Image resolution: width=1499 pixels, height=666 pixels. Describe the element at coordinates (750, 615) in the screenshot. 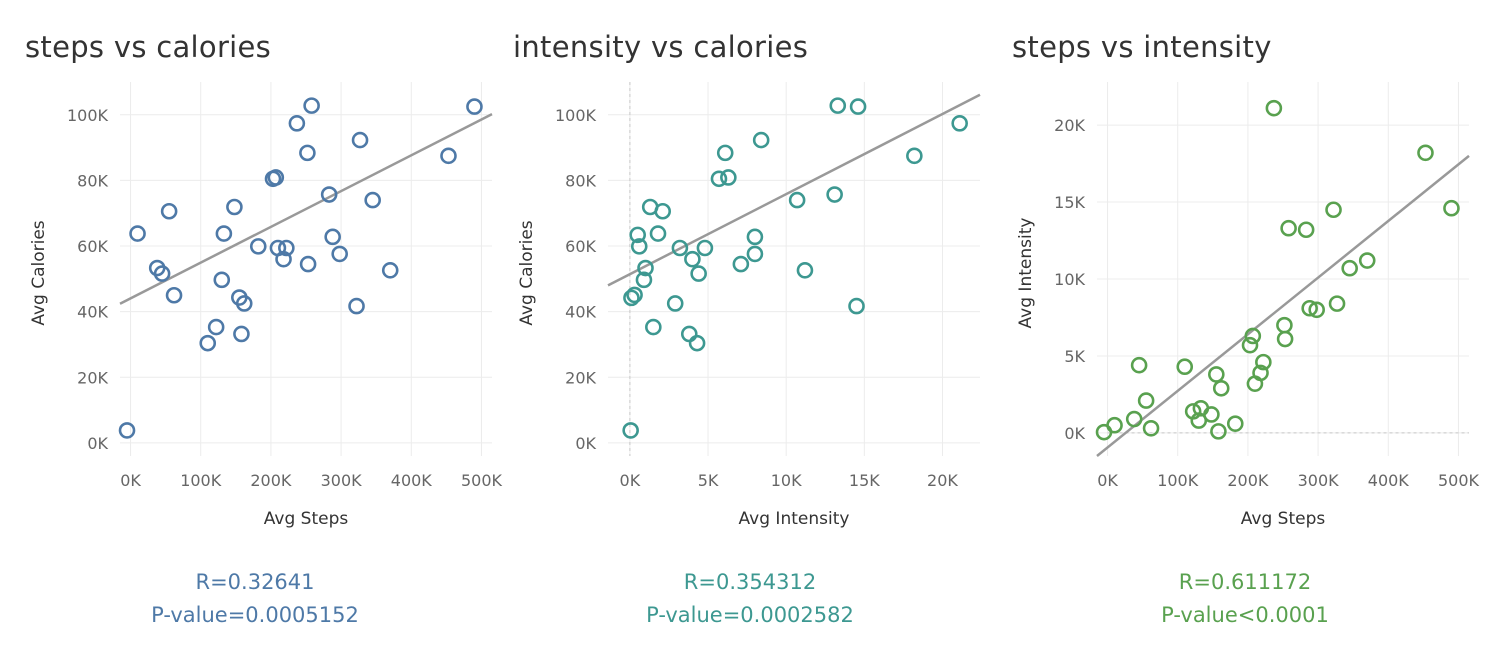

I see `p-value: P-value=0.0002582` at that location.